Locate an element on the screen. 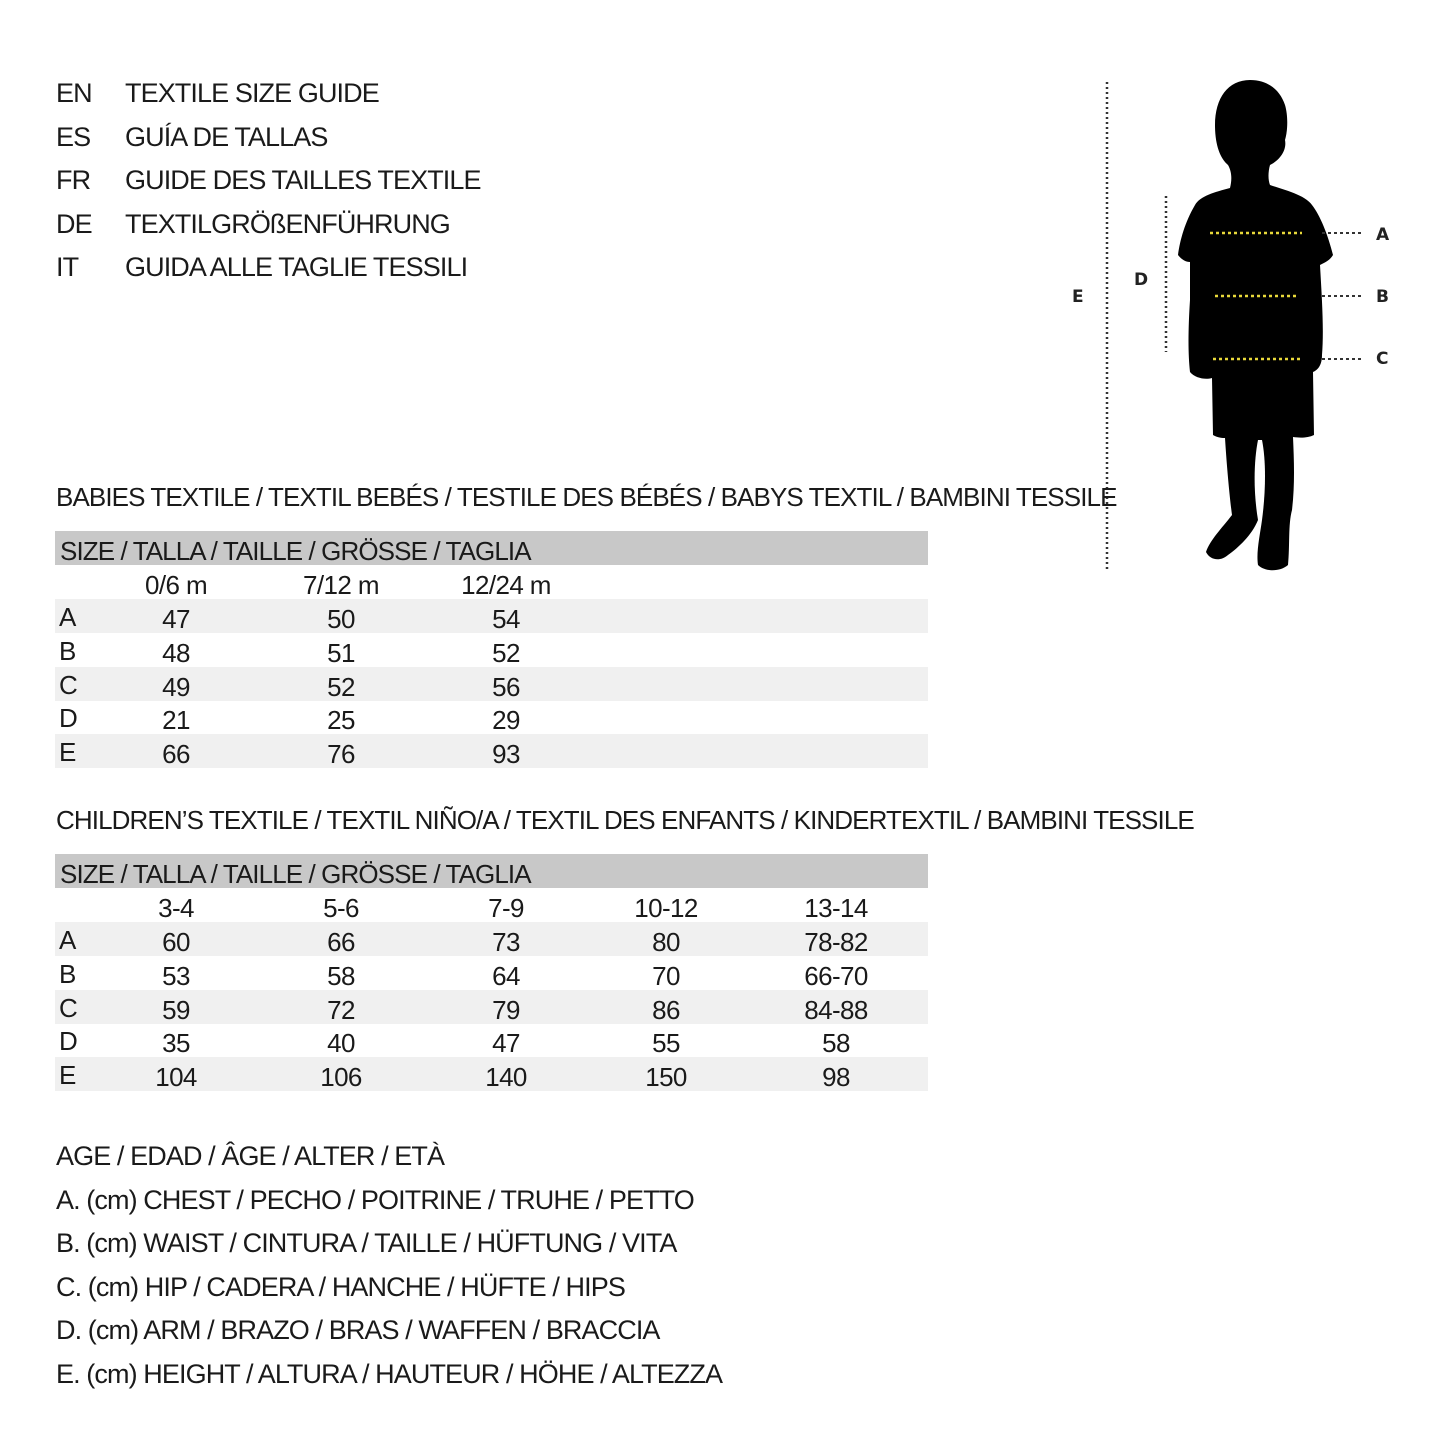  table-cell: 64 is located at coordinates (506, 975).